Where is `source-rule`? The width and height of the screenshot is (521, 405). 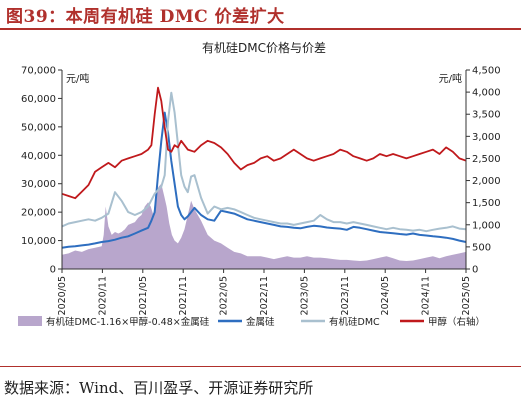 source-rule is located at coordinates (260, 366).